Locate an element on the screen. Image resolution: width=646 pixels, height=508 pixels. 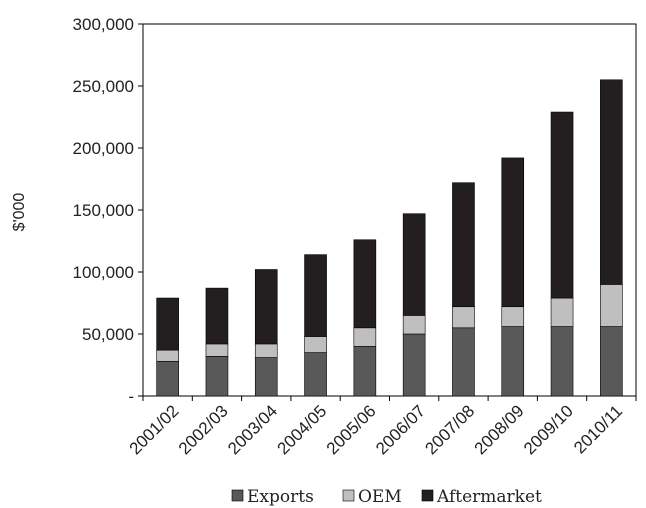
x-tick-label: 2008/09 is located at coordinates (499, 429).